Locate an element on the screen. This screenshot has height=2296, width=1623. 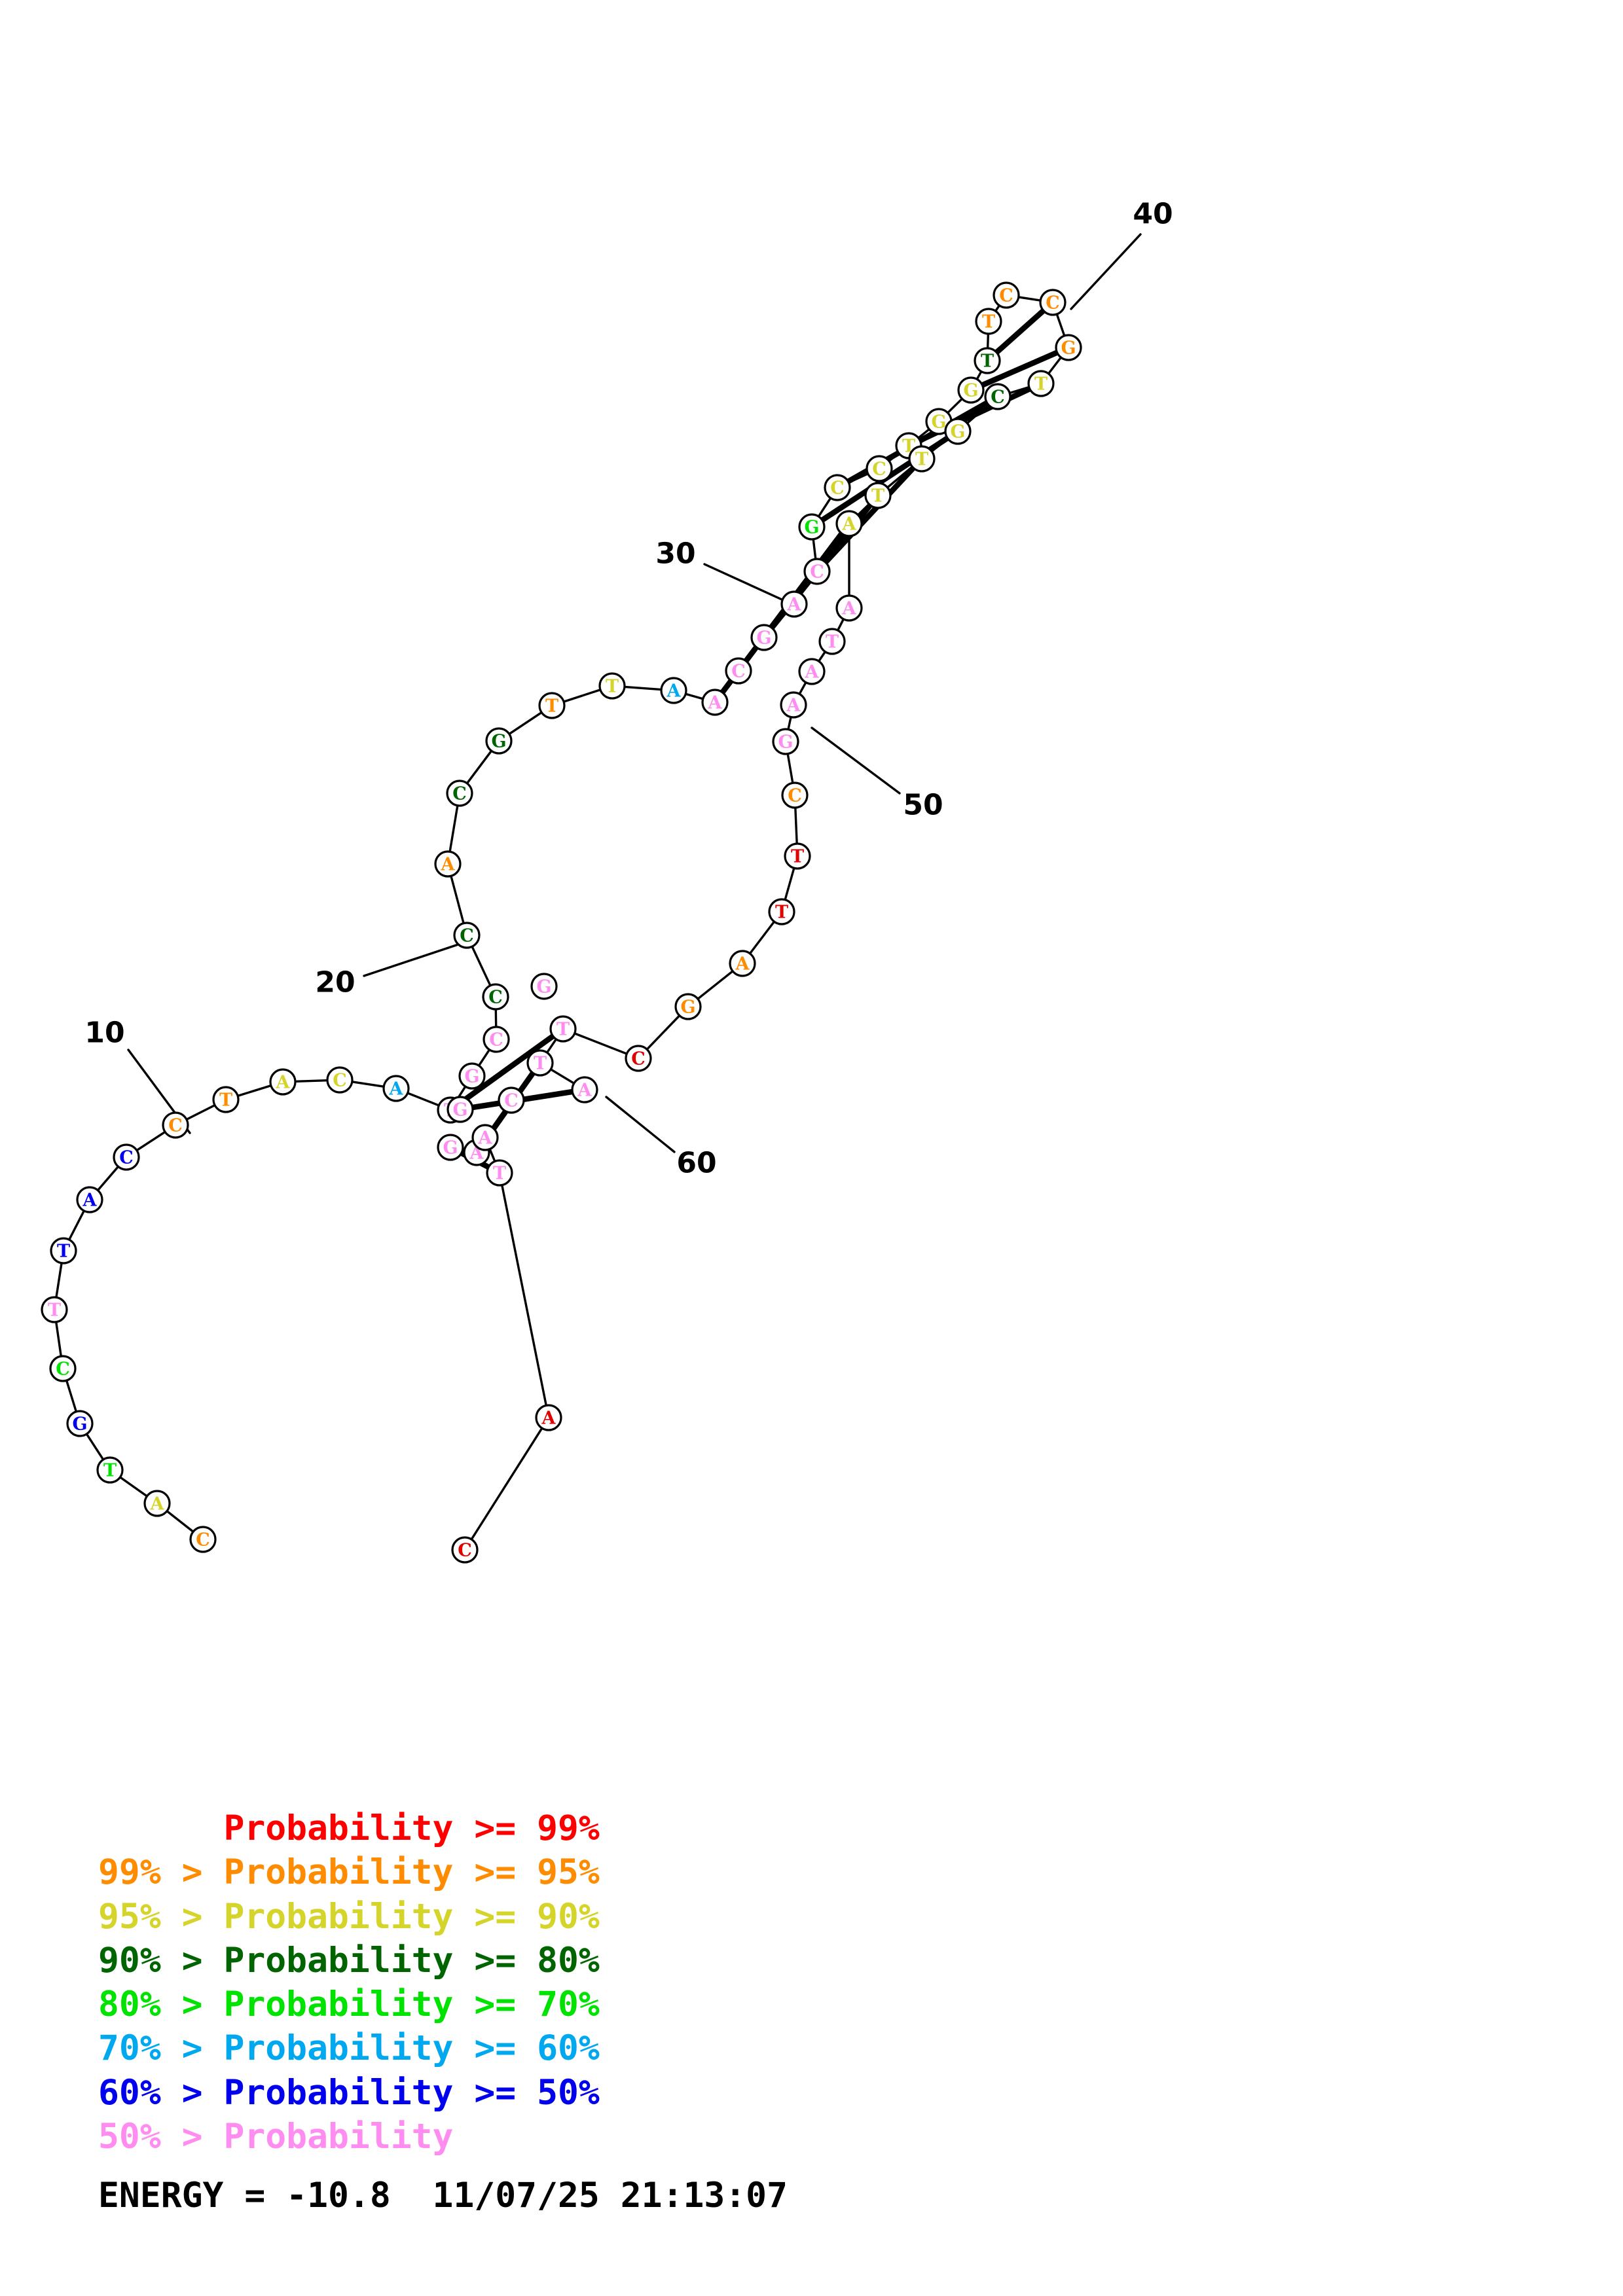
energy-timestamp-line: ENERGY = -10.8 11/07/25 21:13:07 is located at coordinates (443, 2196).